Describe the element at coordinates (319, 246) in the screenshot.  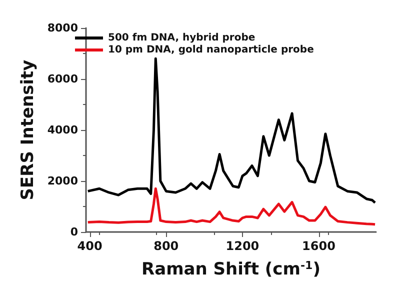
I see `x-tick-label: 1600` at that location.